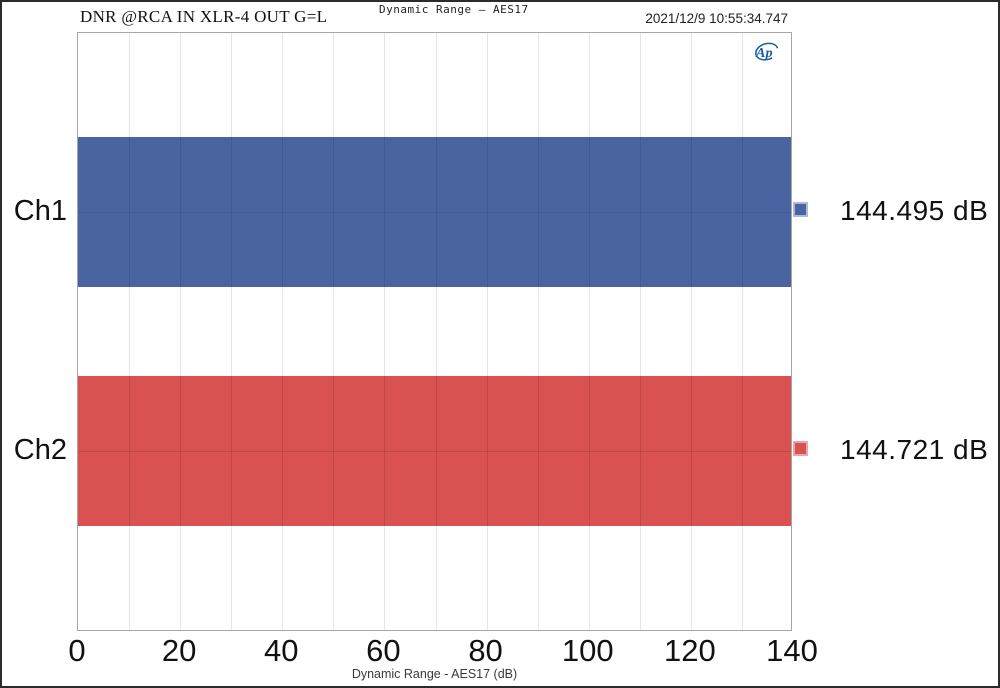 Image resolution: width=1000 pixels, height=688 pixels. Describe the element at coordinates (914, 210) in the screenshot. I see `value-label-ch1: 144.495 dB` at that location.